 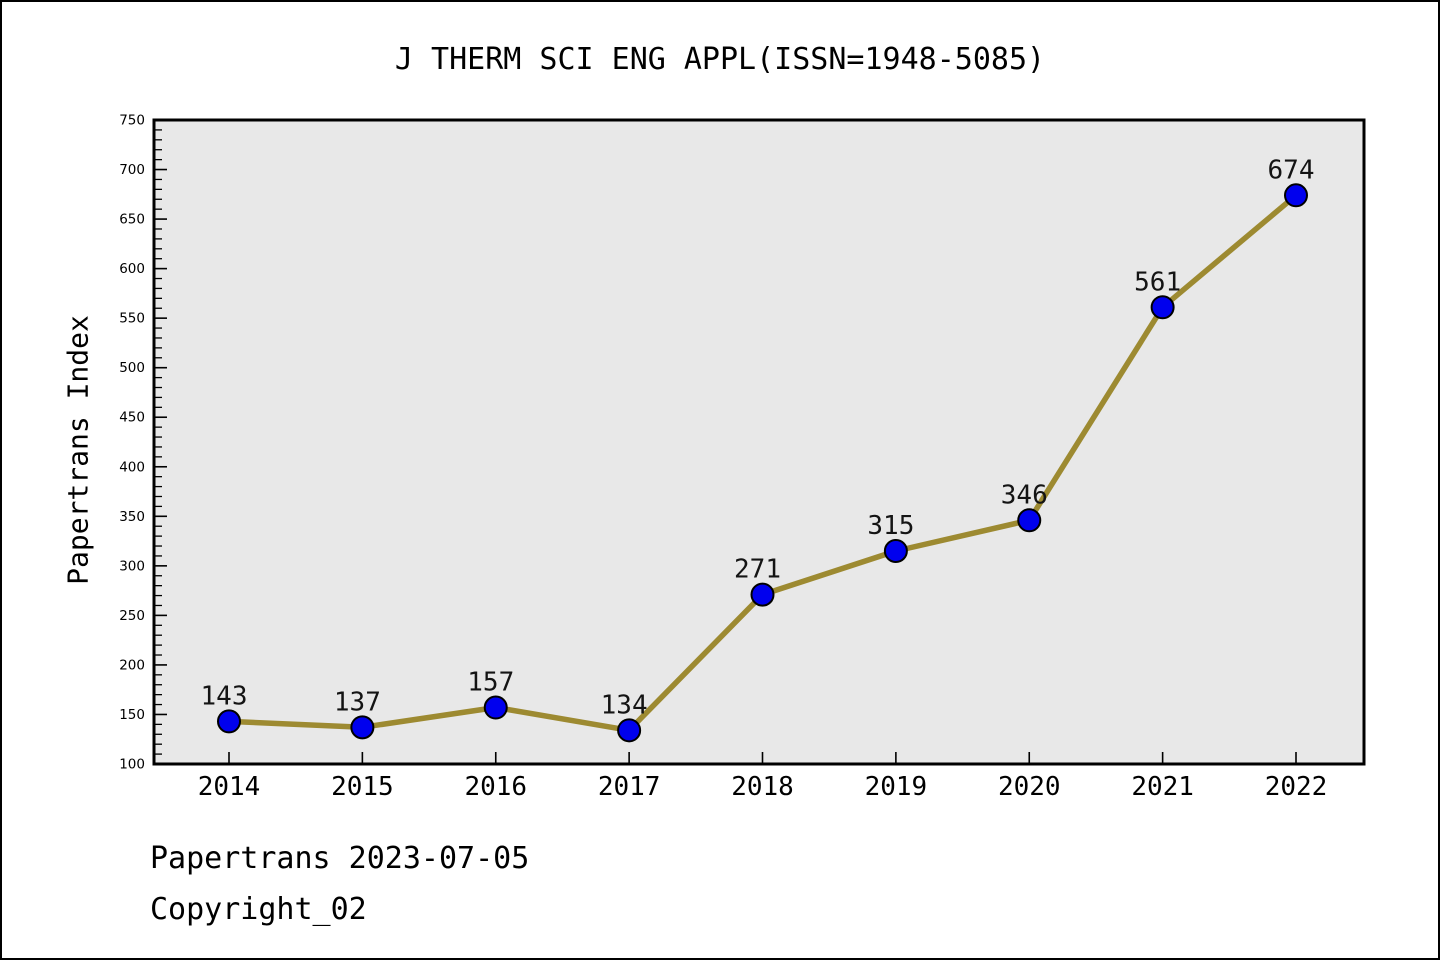 What do you see at coordinates (1296, 787) in the screenshot?
I see `x-tick-label: 2022` at bounding box center [1296, 787].